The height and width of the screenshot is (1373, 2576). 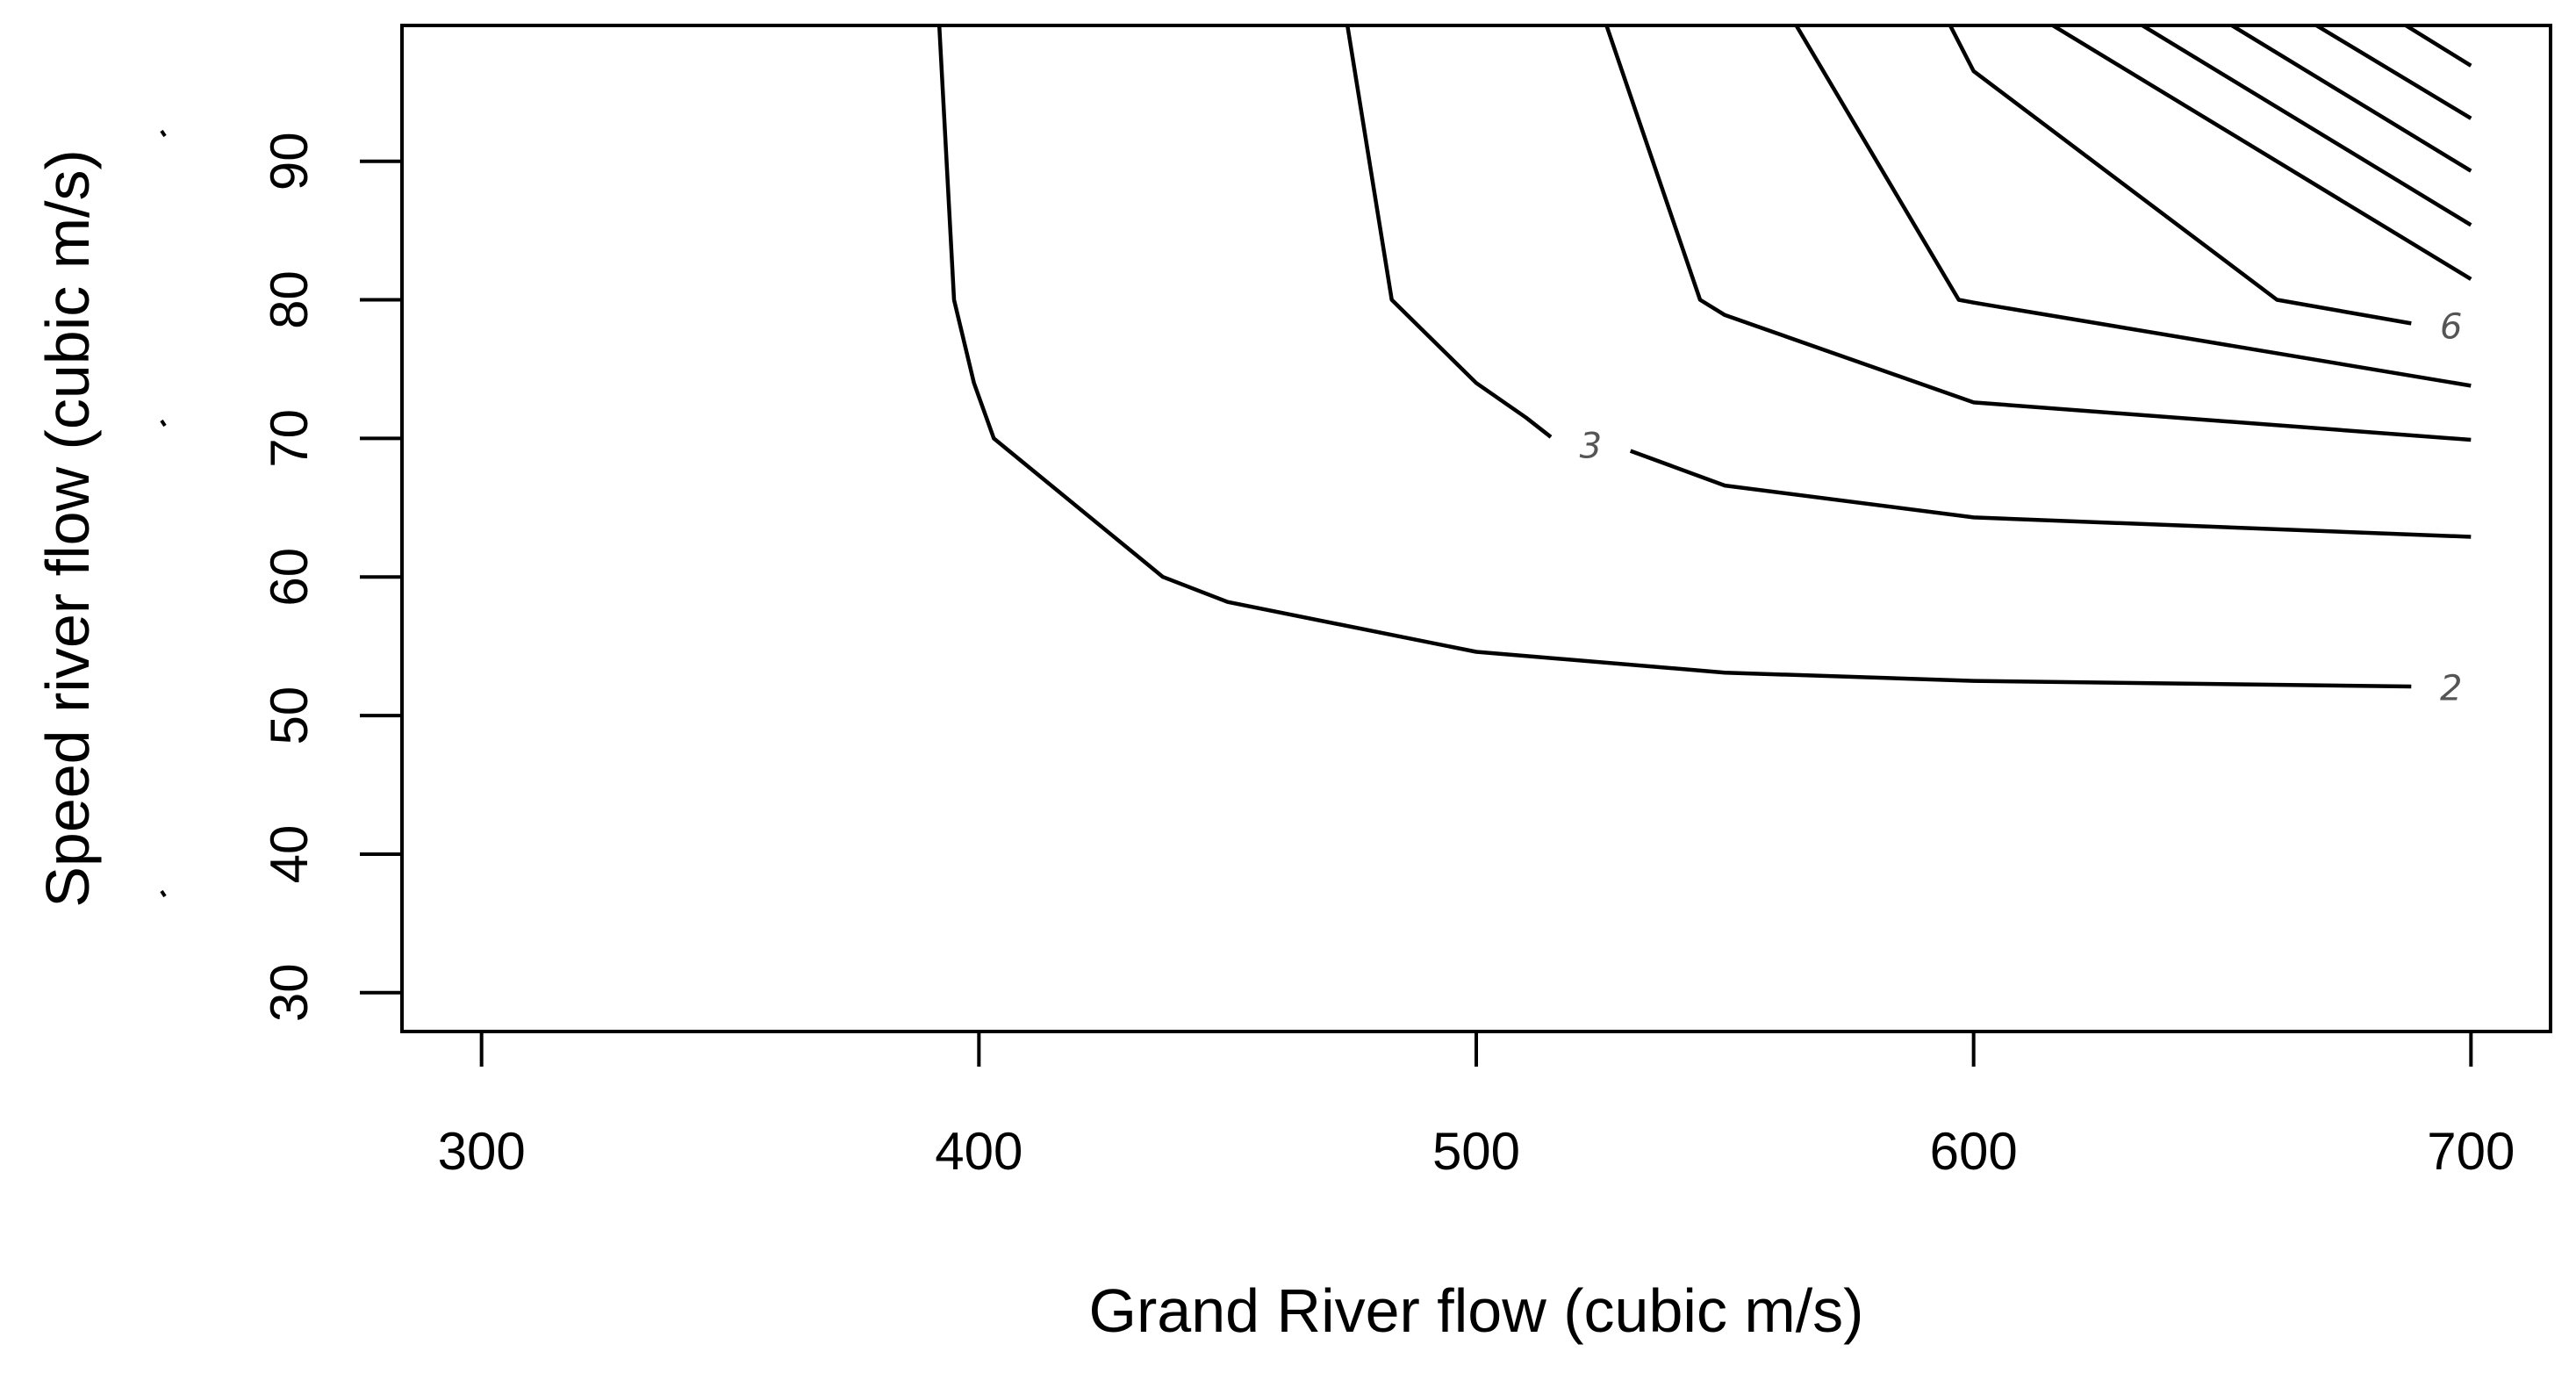 I want to click on x-tick-label: 700, so click(x=2471, y=1151).